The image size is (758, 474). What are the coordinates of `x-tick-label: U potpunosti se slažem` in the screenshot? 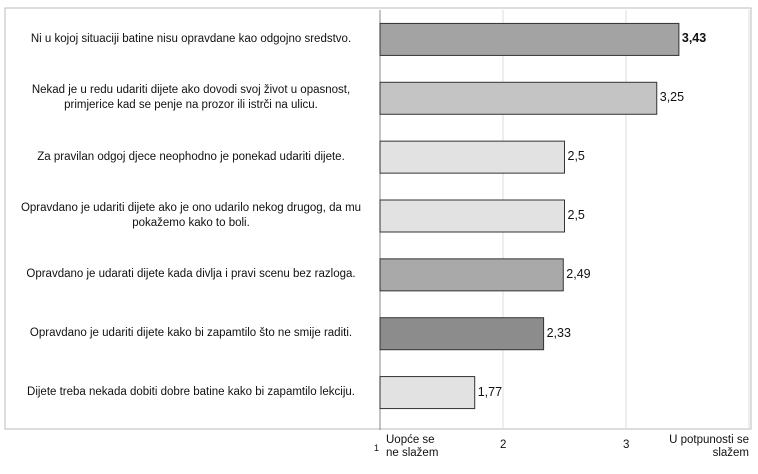 It's located at (709, 446).